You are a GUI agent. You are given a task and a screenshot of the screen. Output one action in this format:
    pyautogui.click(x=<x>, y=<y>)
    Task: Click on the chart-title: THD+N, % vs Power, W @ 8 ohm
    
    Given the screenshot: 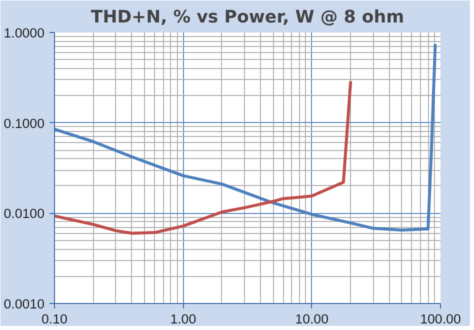 What is the action you would take?
    pyautogui.click(x=247, y=18)
    